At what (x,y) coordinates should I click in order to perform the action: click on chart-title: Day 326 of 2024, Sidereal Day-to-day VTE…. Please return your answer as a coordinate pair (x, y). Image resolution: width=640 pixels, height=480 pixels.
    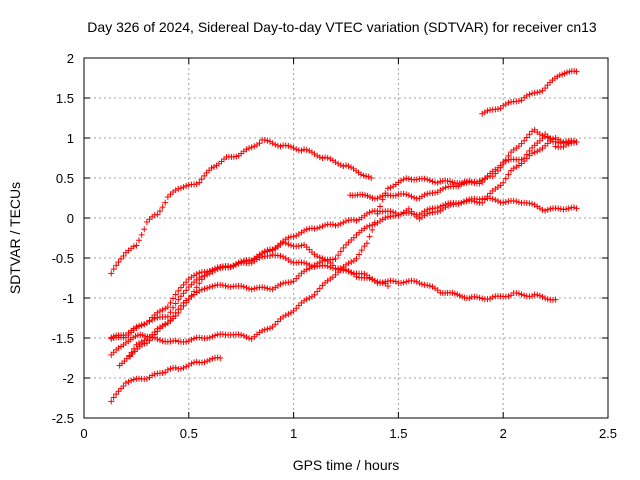
    Looking at the image, I should click on (342, 27).